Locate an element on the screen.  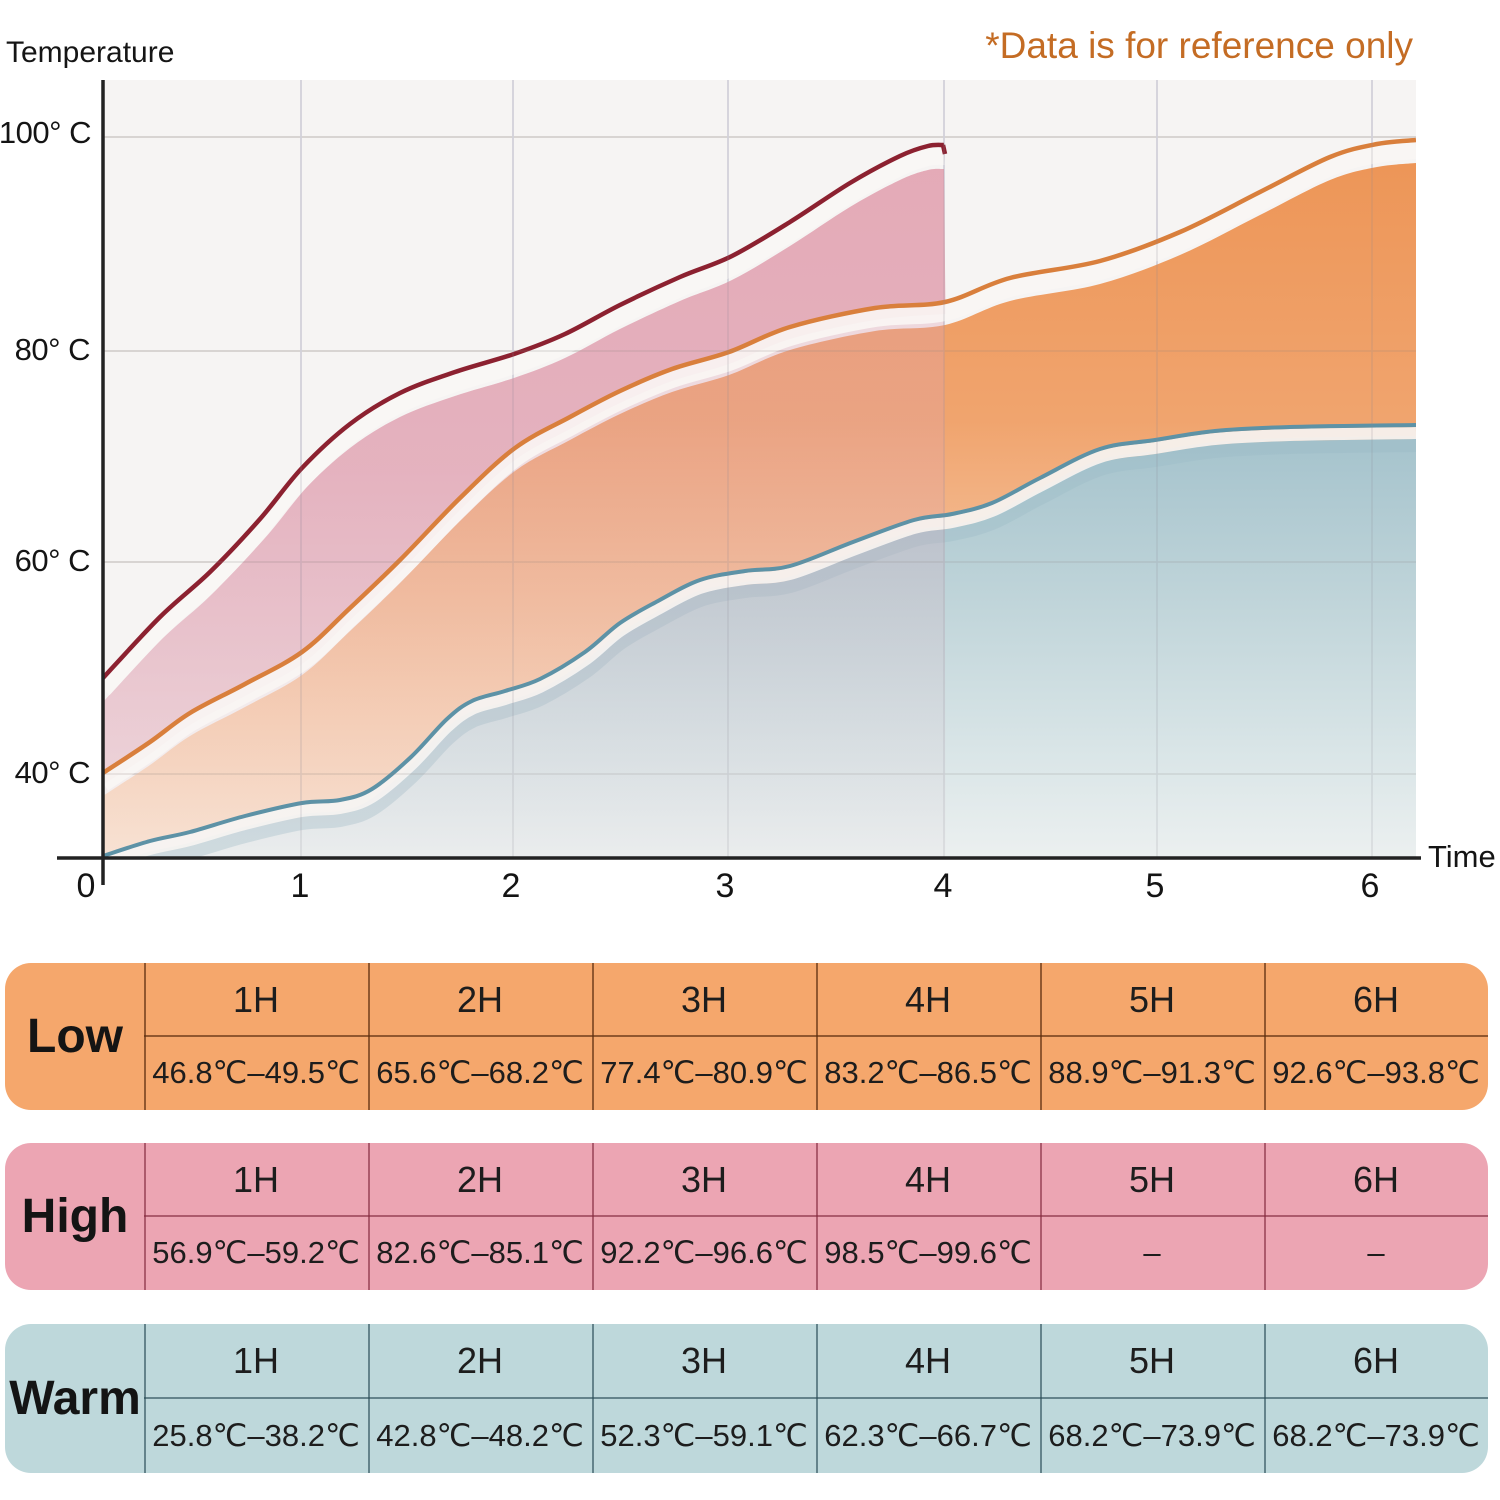
svg-text: 80° C is located at coordinates (52, 349).